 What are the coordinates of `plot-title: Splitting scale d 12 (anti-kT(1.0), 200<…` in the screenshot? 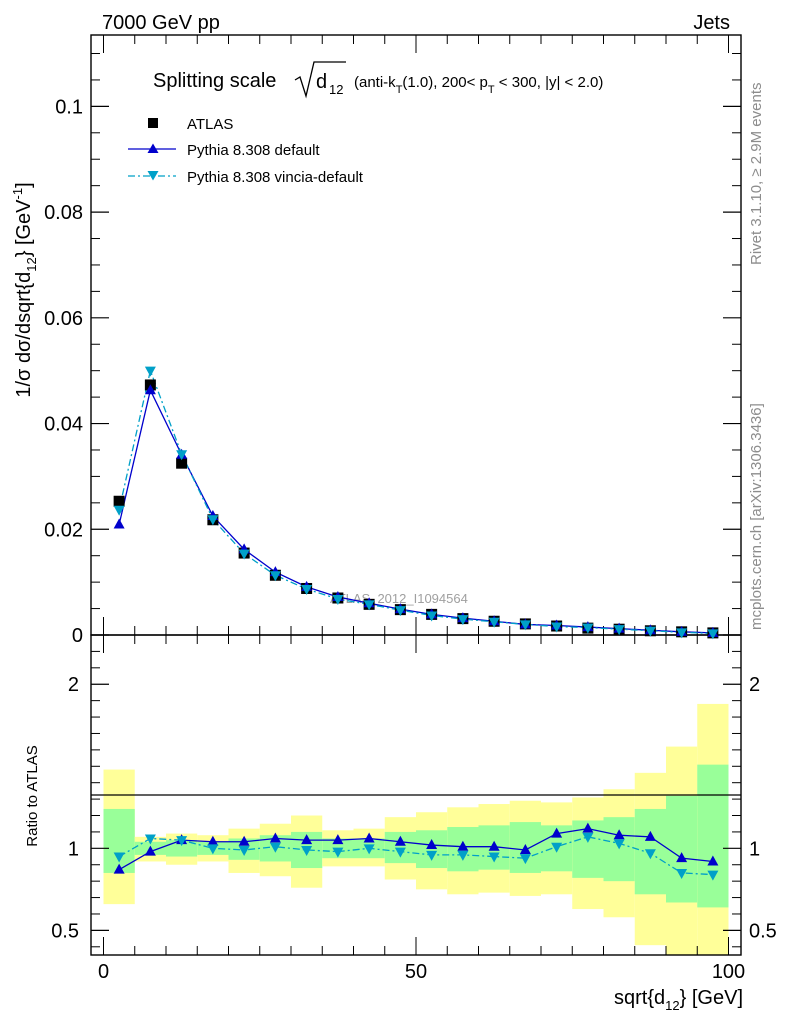 It's located at (378, 80).